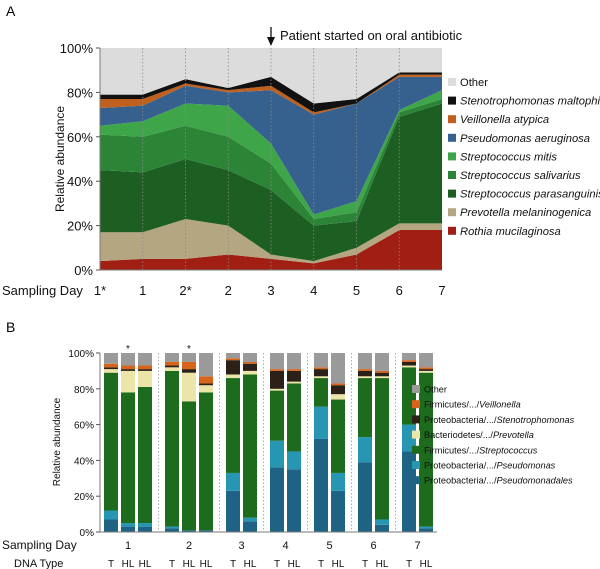 This screenshot has width=600, height=569. What do you see at coordinates (84, 461) in the screenshot?
I see `y-tick-label: 40%` at bounding box center [84, 461].